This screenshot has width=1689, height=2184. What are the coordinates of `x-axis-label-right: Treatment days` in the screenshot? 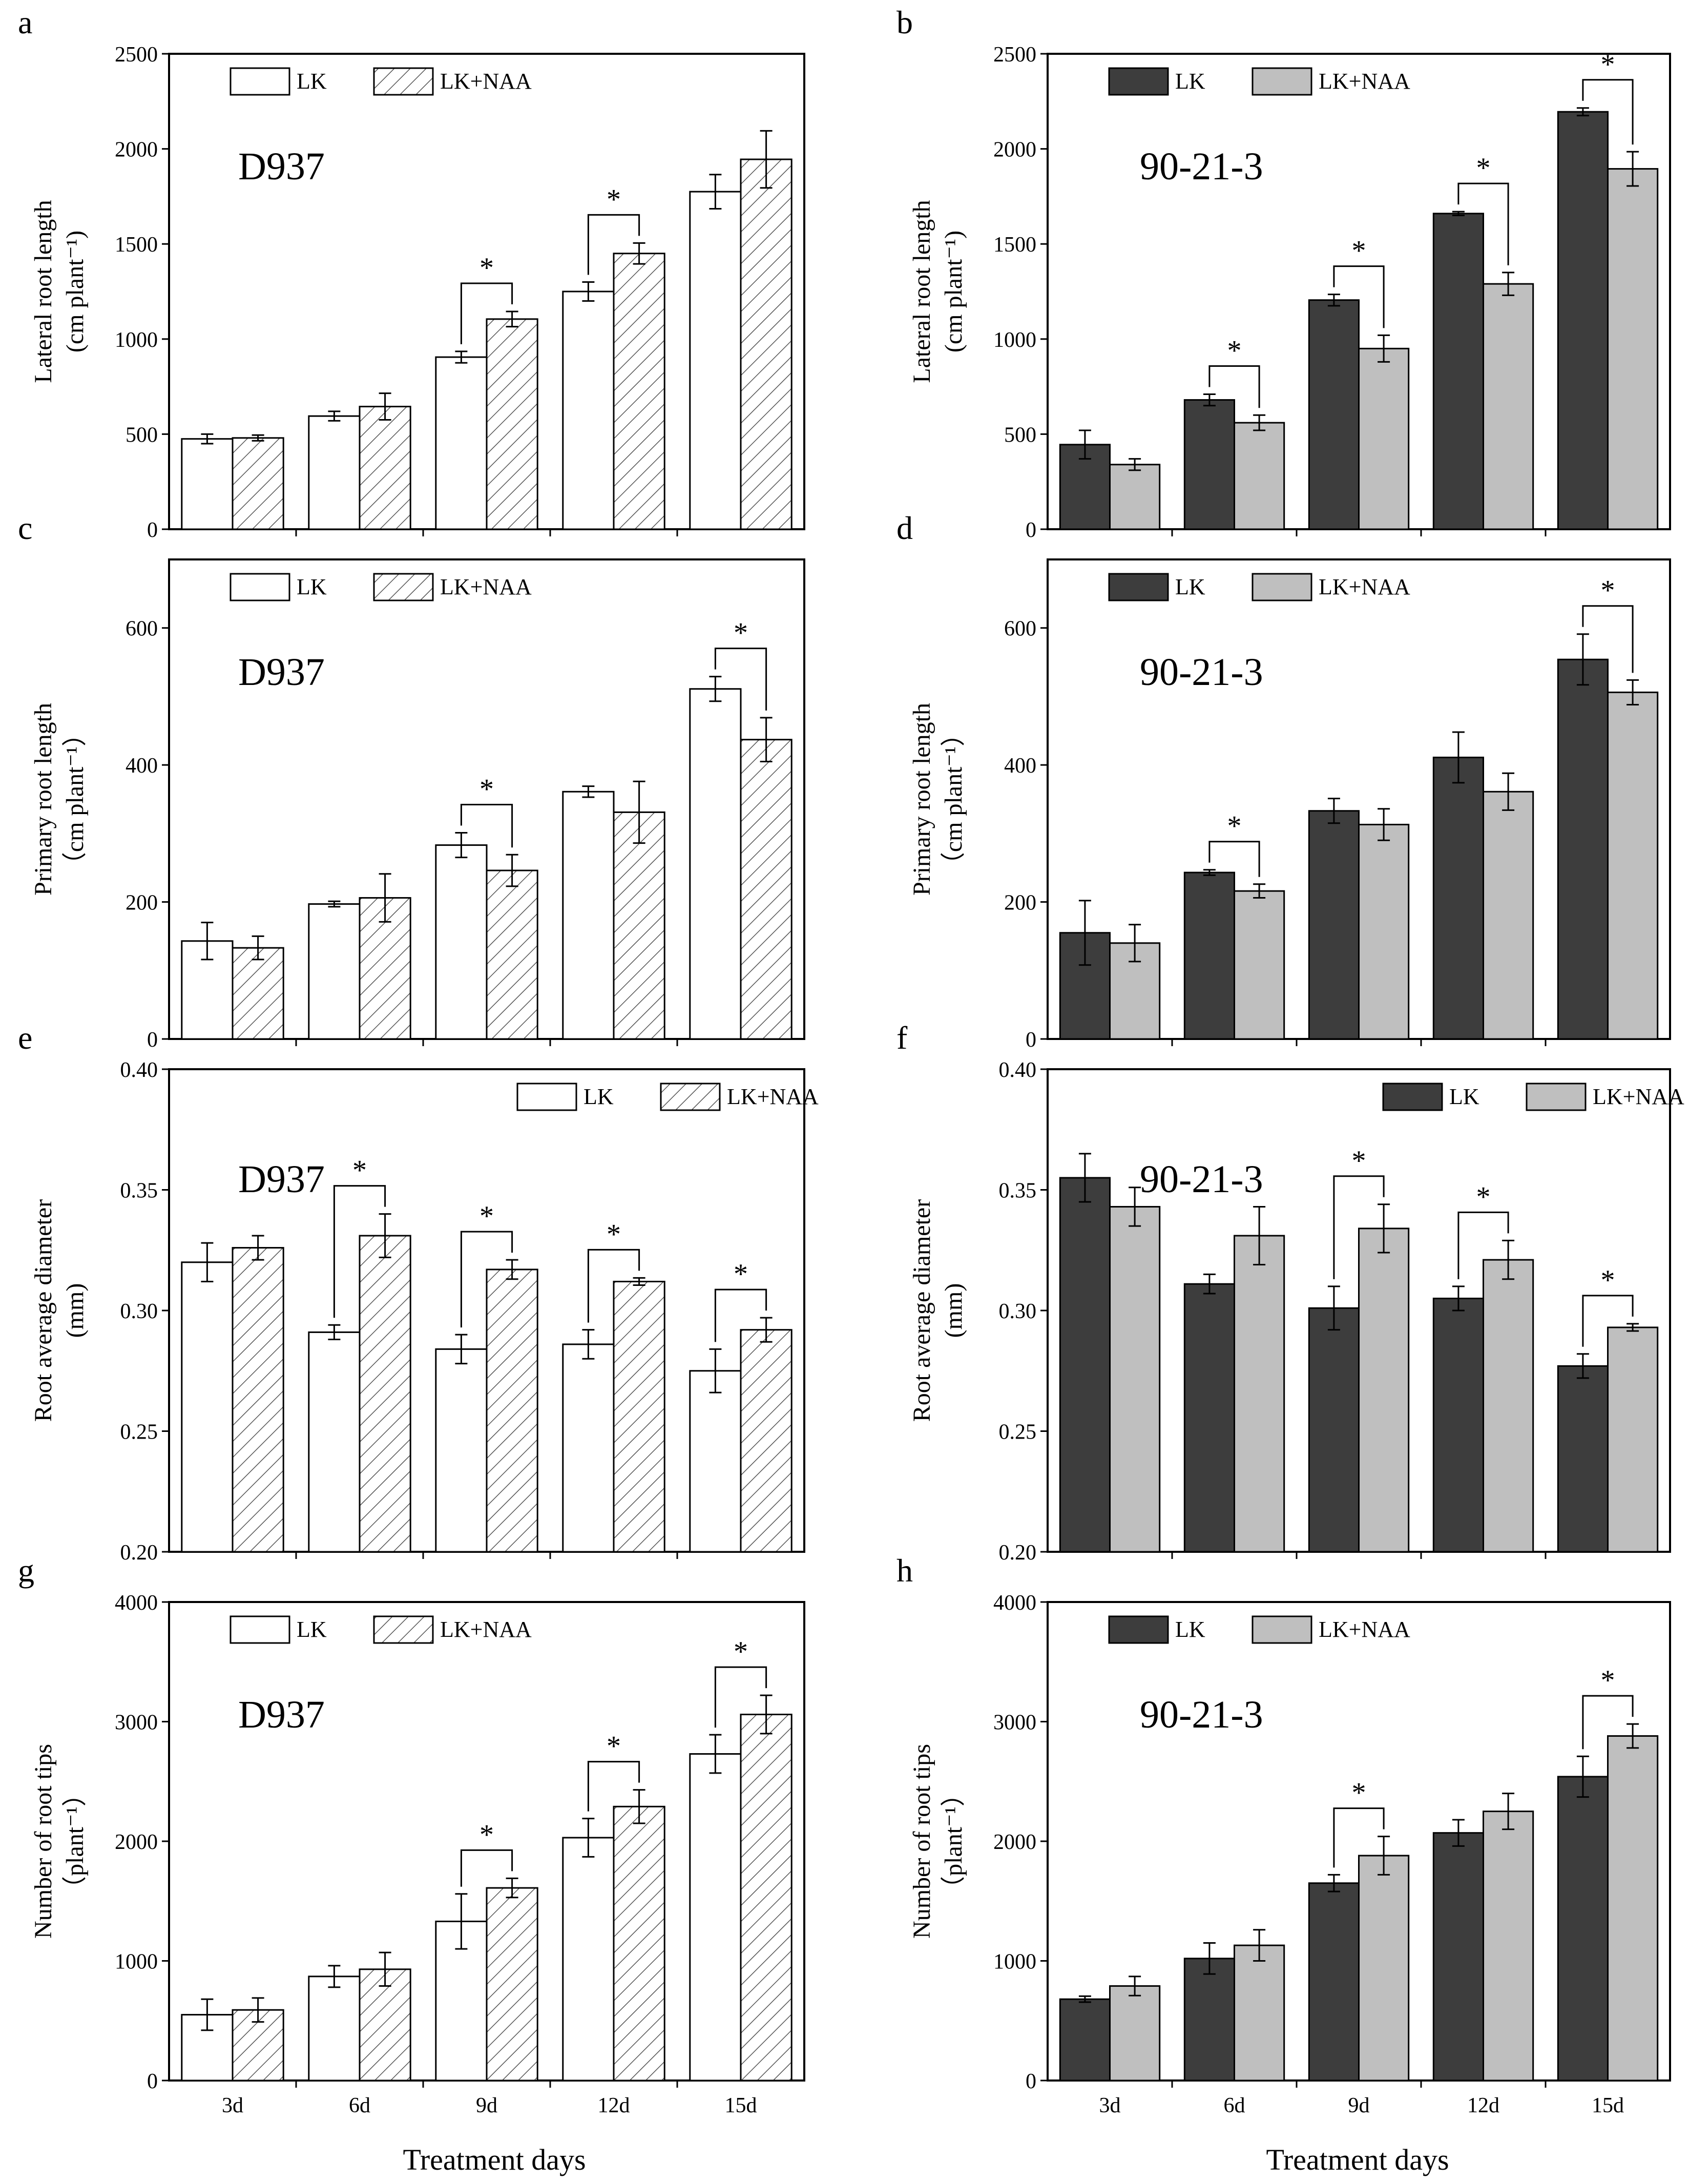 It's located at (1357, 2160).